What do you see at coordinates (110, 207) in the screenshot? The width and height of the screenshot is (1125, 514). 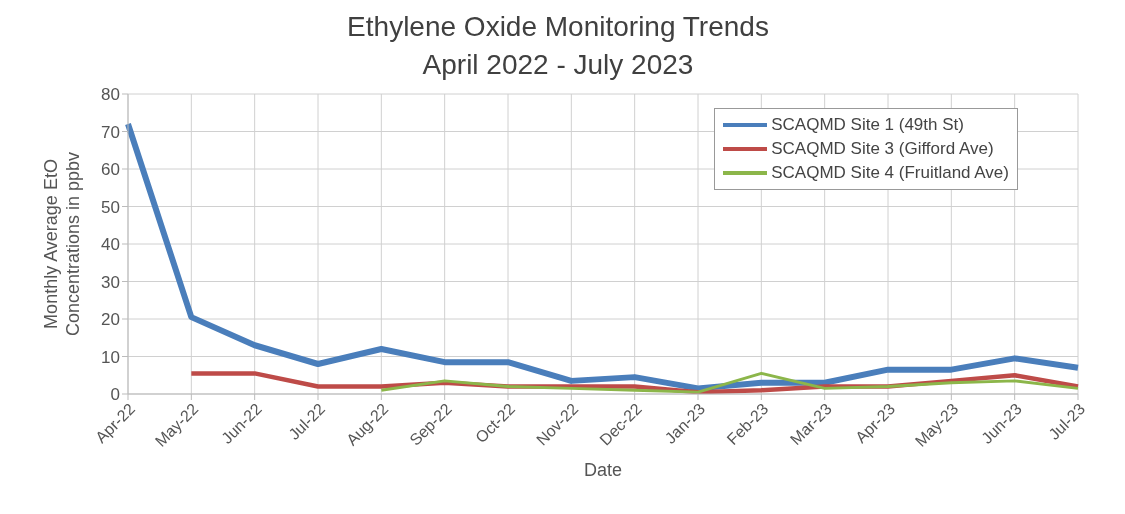 I see `y-tick-label: 50` at bounding box center [110, 207].